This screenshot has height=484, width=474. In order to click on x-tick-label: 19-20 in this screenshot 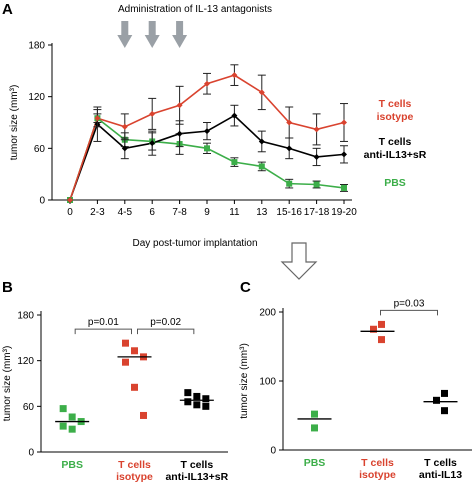, I will do `click(344, 212)`.